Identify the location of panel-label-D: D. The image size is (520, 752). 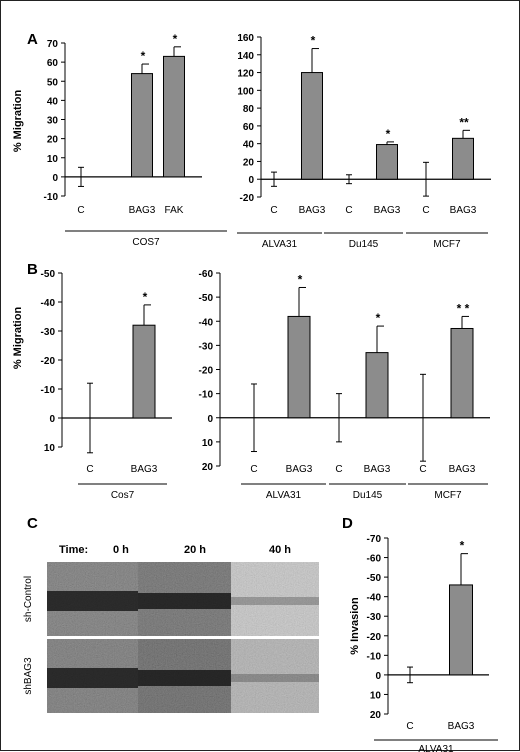
(347, 523).